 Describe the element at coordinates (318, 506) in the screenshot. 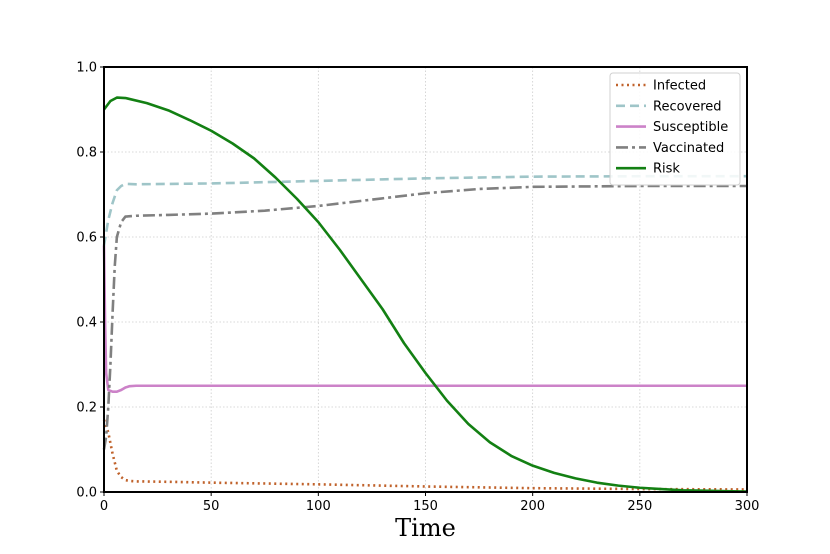

I see `x-tick-label: 100` at that location.